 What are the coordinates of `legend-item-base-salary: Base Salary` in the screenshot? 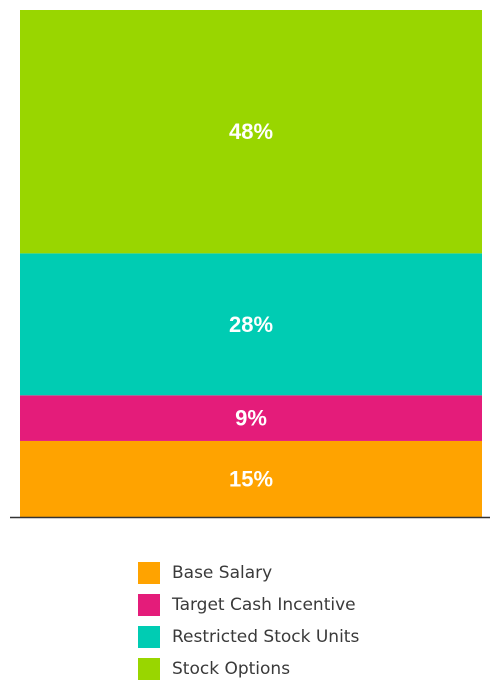 It's located at (288, 573).